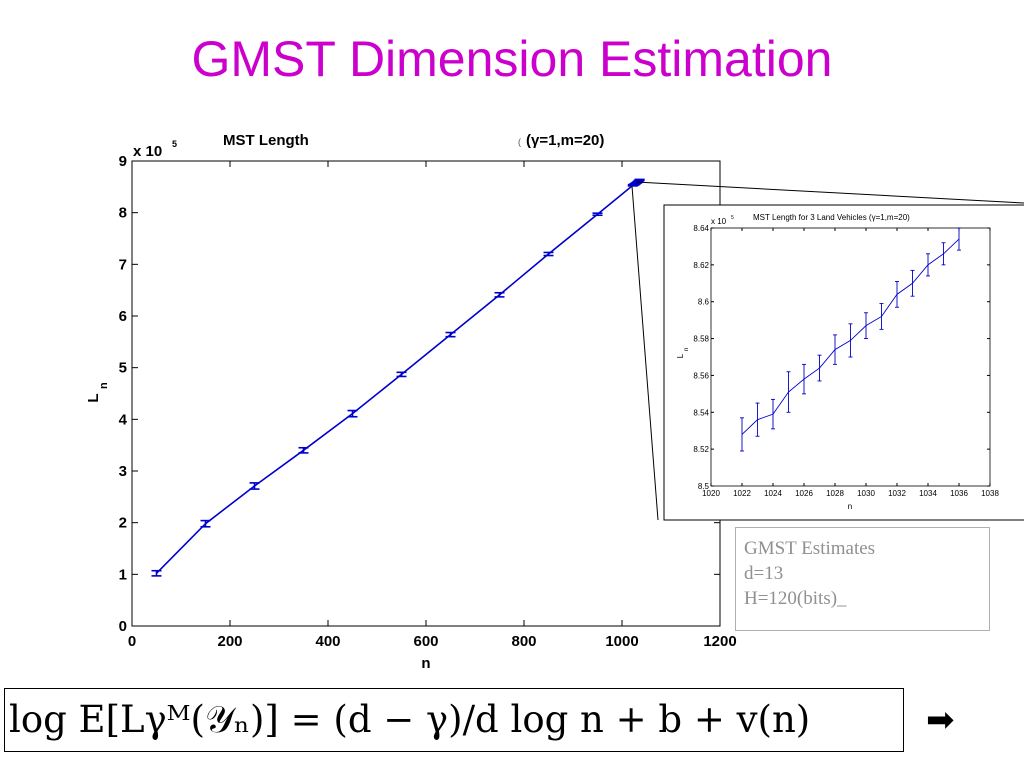 The height and width of the screenshot is (768, 1024). Describe the element at coordinates (229, 641) in the screenshot. I see `x-tick-label: 200` at that location.